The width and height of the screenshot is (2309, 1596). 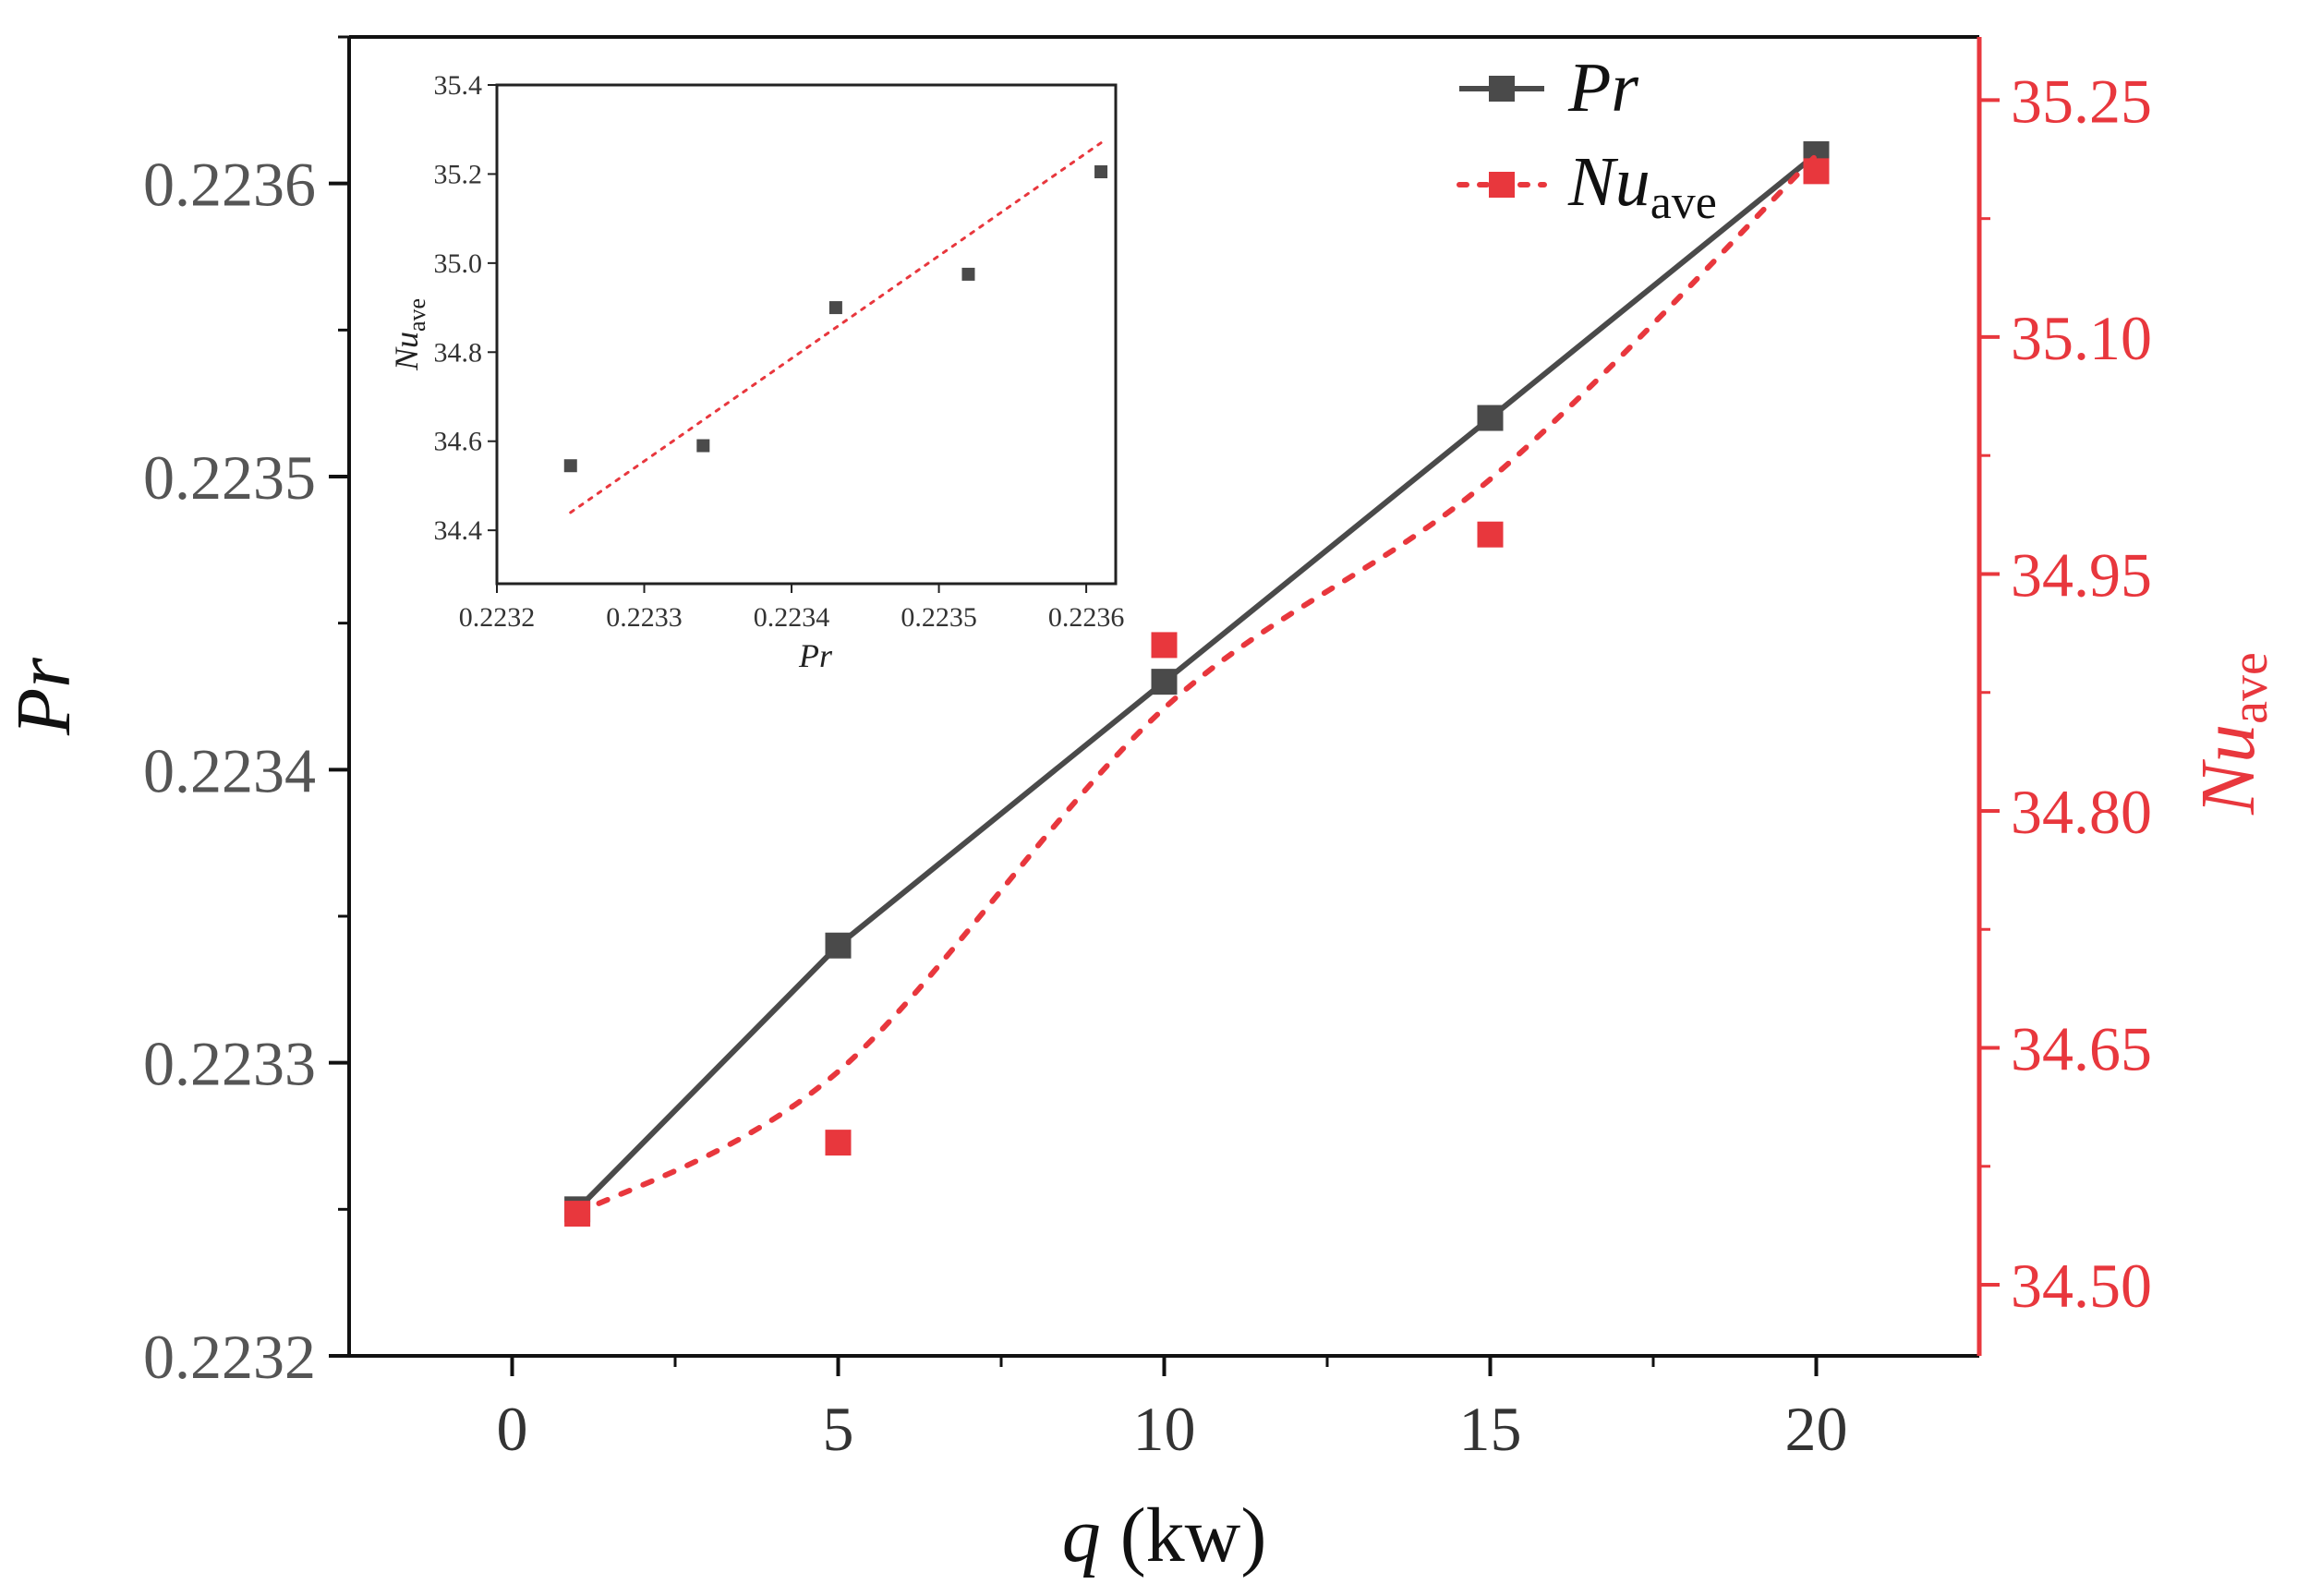 I want to click on x-tick-label: 15, so click(x=1491, y=1429).